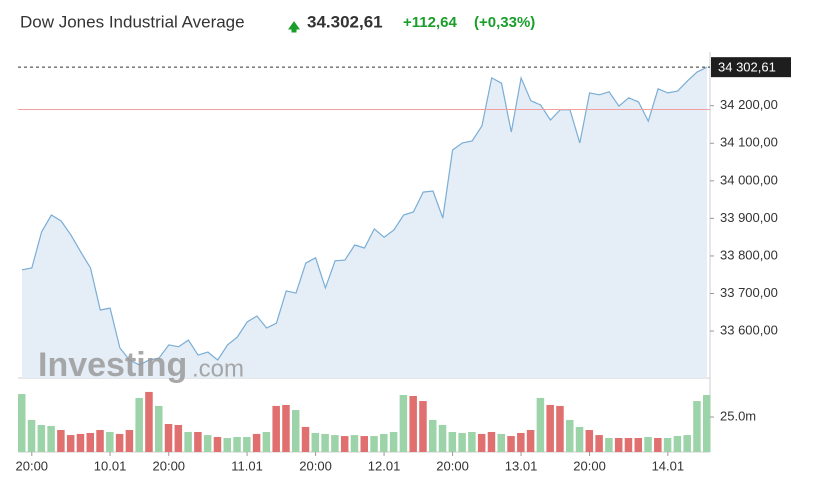 The image size is (813, 485). I want to click on last-price-box, so click(751, 67).